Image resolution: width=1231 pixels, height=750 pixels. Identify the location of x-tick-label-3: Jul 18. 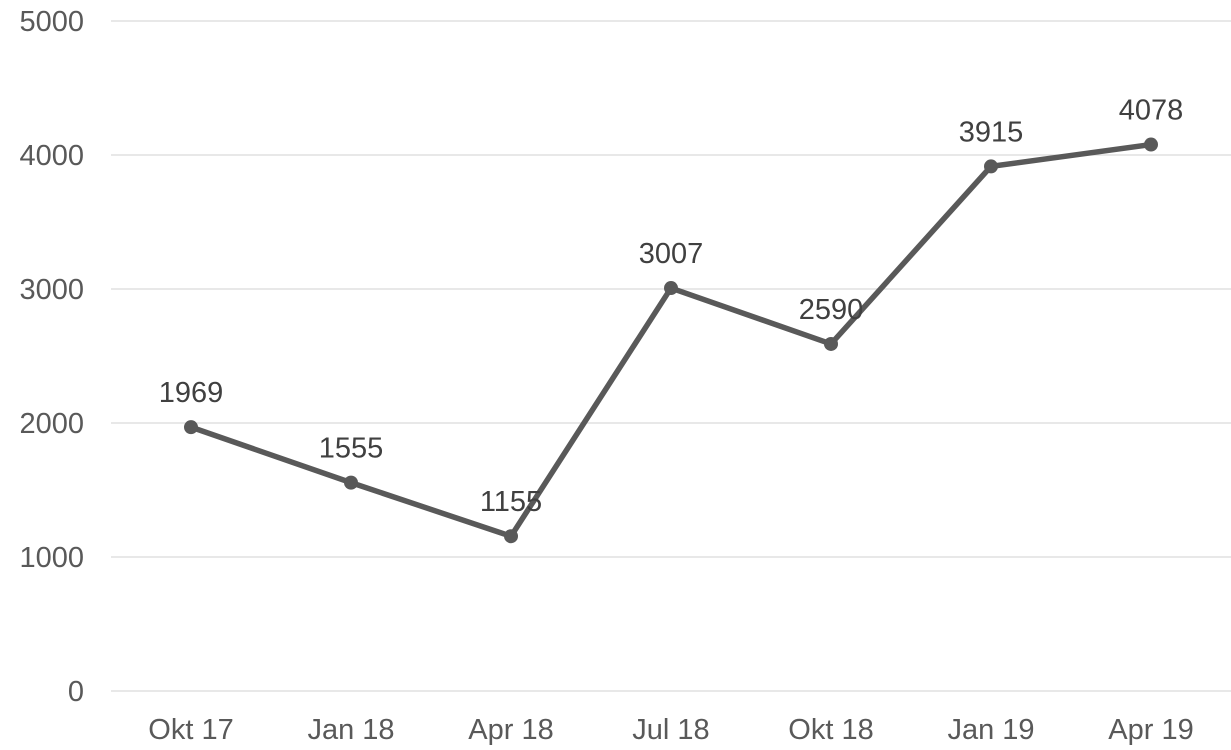
(670, 729).